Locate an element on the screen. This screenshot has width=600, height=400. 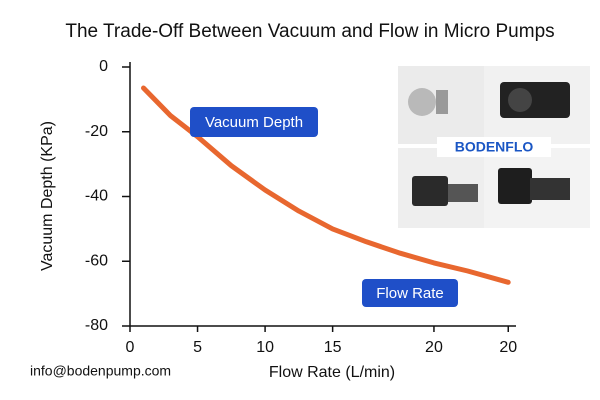
y-tick-label: 0 is located at coordinates (103, 66).